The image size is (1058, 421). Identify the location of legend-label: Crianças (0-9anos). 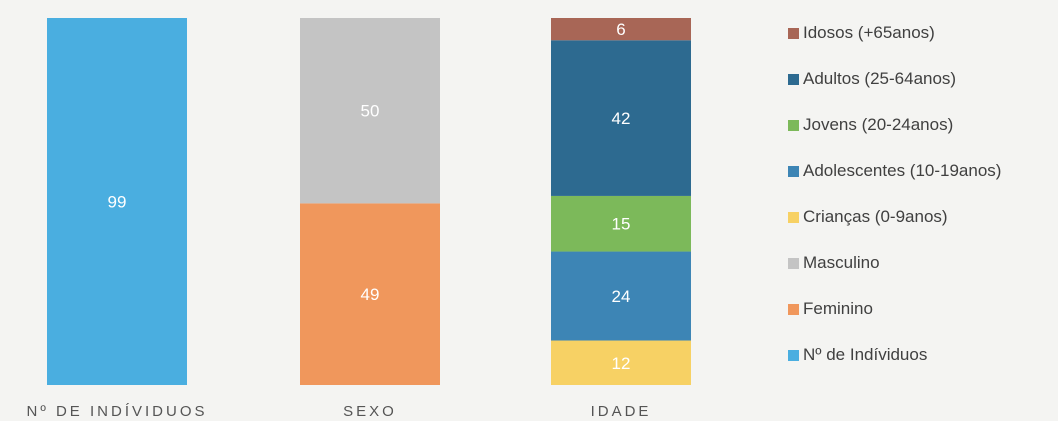
(875, 216).